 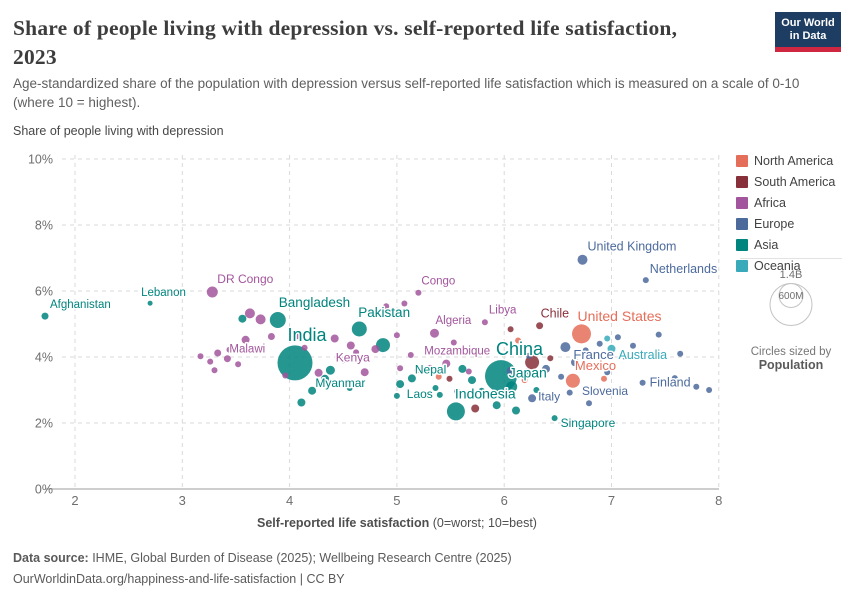 What do you see at coordinates (540, 326) in the screenshot?
I see `data-point-chile` at bounding box center [540, 326].